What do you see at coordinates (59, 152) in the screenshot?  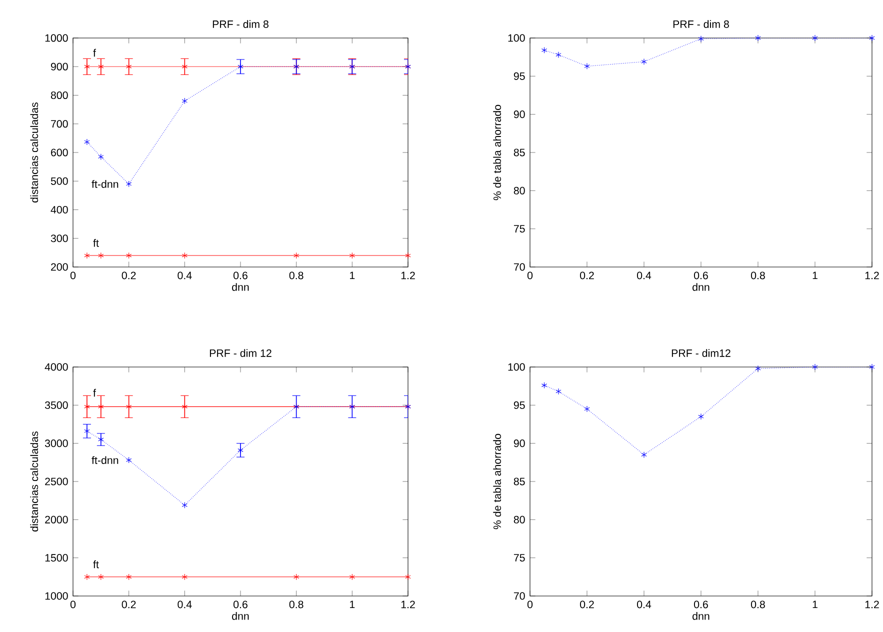 I see `y-tick-label: 600` at bounding box center [59, 152].